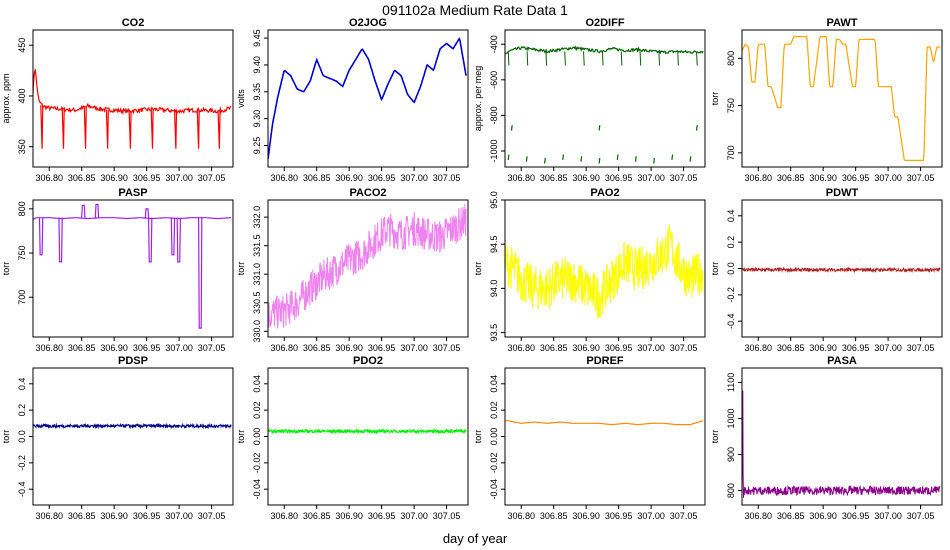  What do you see at coordinates (257, 437) in the screenshot?
I see `y-tick-label: 0.00` at bounding box center [257, 437].